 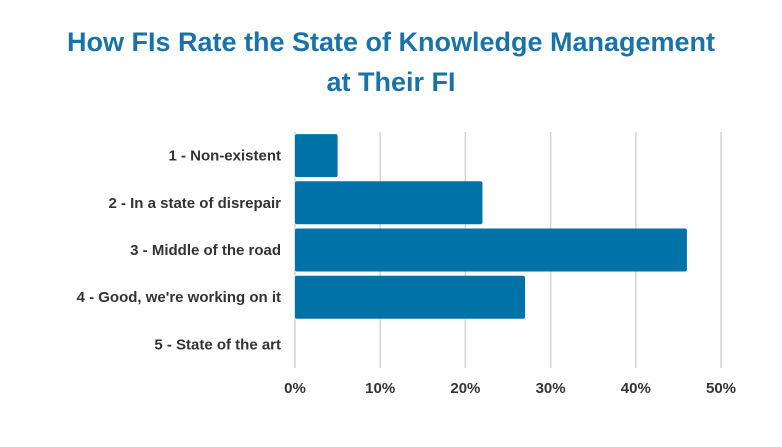 I want to click on x-tick-label-10: 10%, so click(x=380, y=388).